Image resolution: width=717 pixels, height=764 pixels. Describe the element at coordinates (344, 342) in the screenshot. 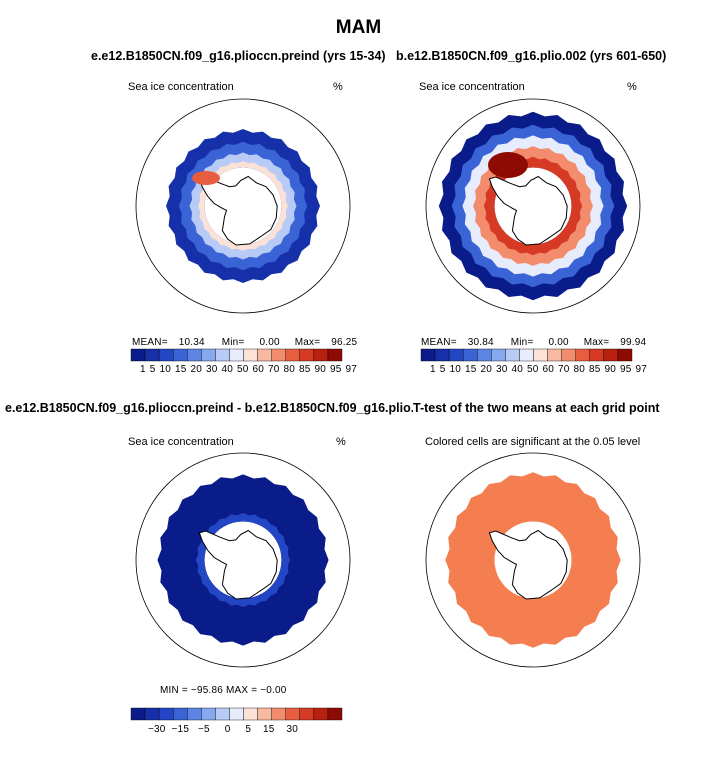

I see `panel1-max-value: 96.25` at that location.